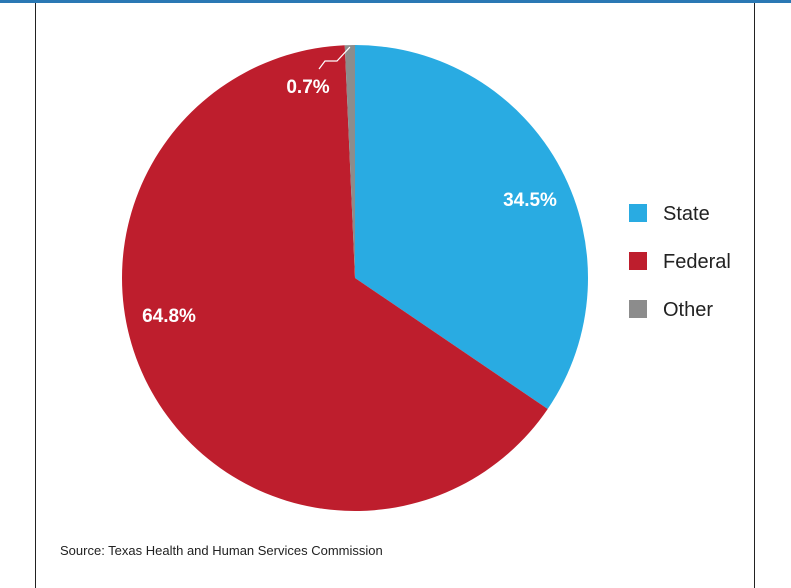  Describe the element at coordinates (754, 295) in the screenshot. I see `frame-border-right` at that location.